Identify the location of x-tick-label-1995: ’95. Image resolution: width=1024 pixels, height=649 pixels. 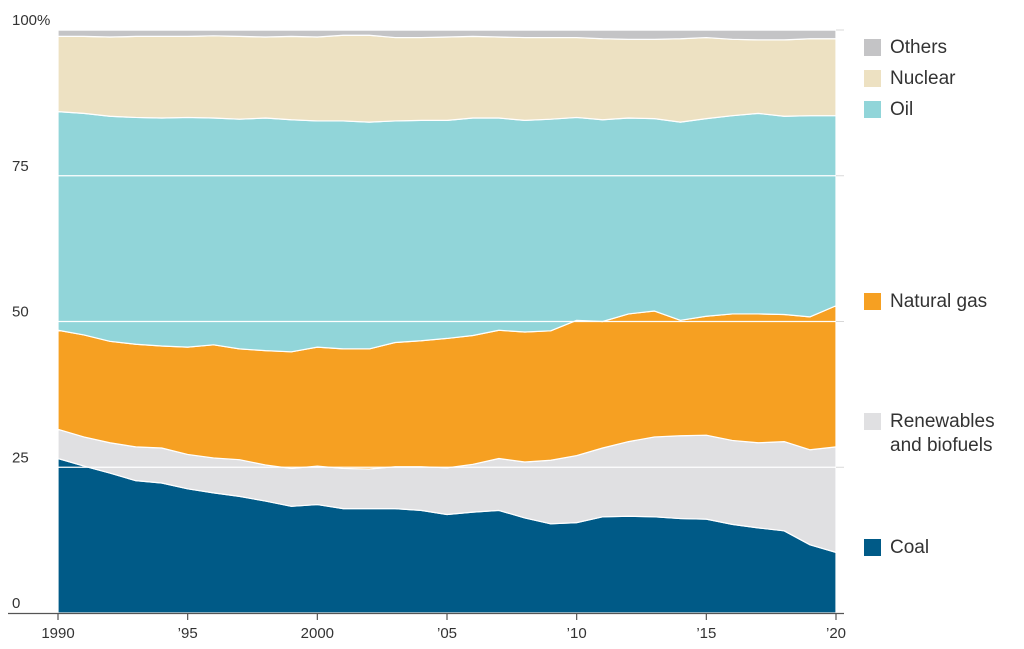
(188, 633).